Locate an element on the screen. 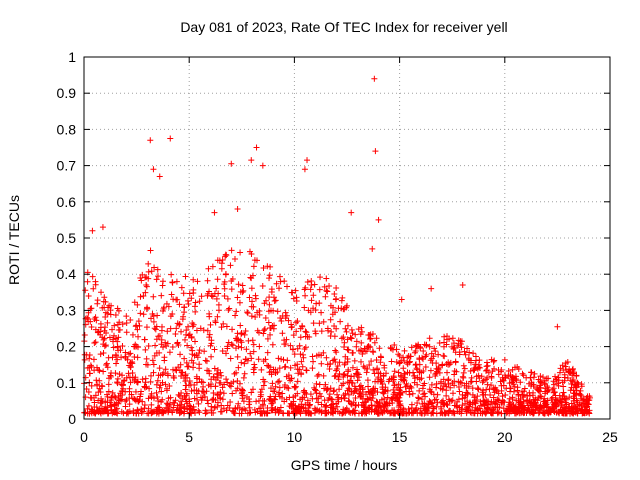 The width and height of the screenshot is (640, 480). y-tick-label: 0.6 is located at coordinates (67, 202).